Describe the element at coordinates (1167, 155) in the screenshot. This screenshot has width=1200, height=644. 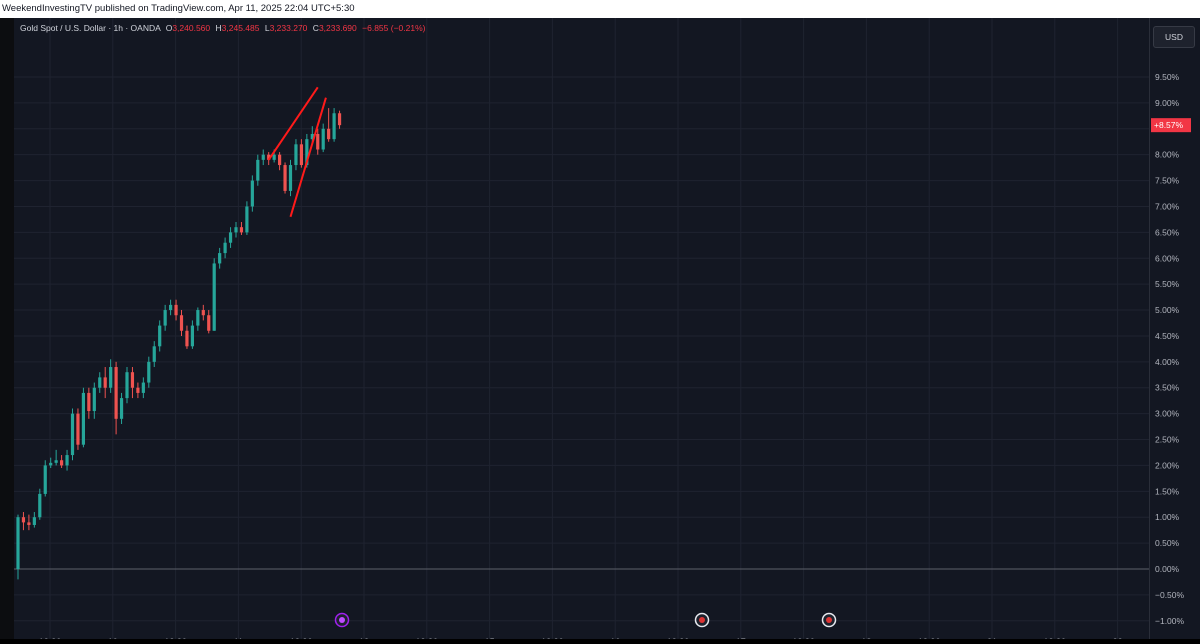
I see `y-tick-label: 8.00%` at that location.